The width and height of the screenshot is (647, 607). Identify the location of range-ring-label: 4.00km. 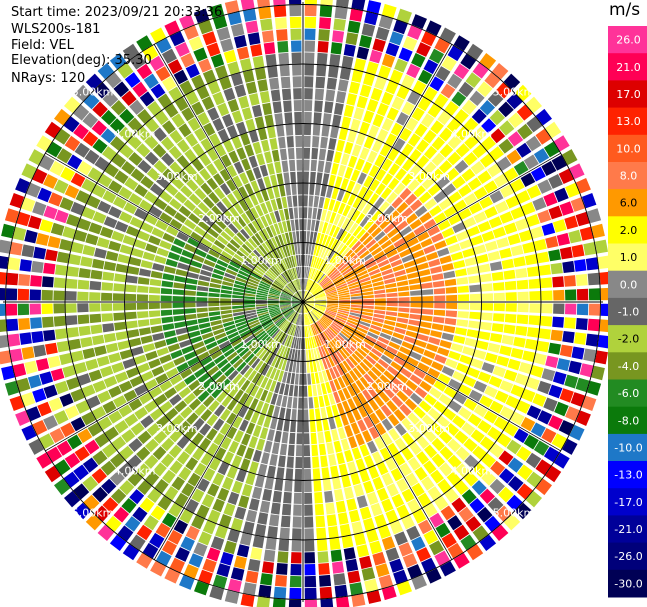
(135, 134).